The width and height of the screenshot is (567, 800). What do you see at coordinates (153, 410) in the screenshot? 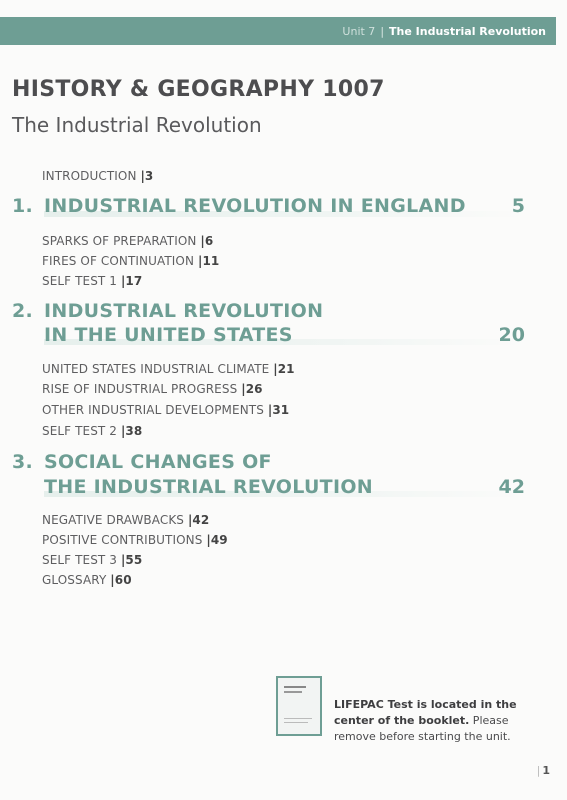
I see `toc-item-label: OTHER INDUSTRIAL DEVELOPMENTS` at bounding box center [153, 410].